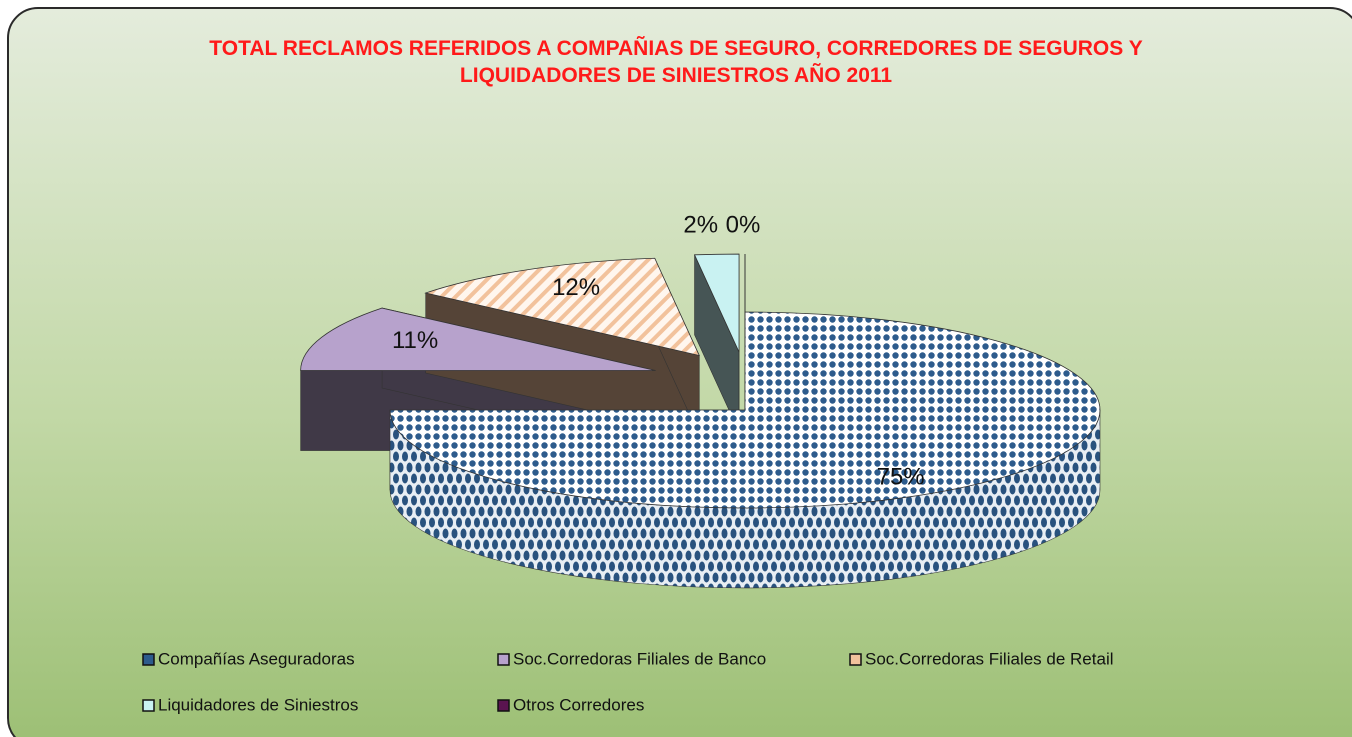  I want to click on data-label: 75%, so click(901, 476).